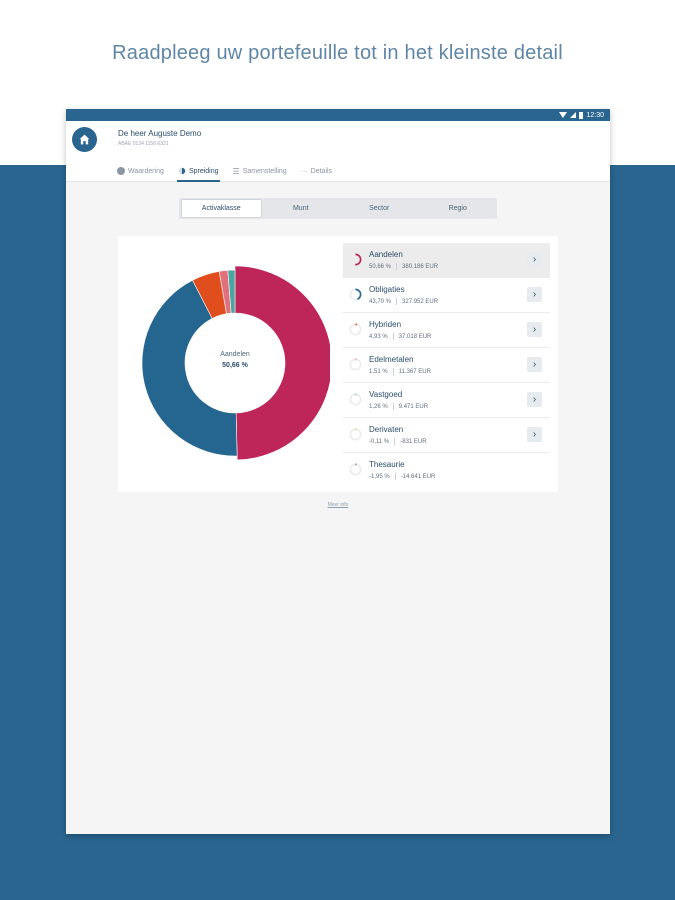  I want to click on tab-label: Waardering, so click(146, 171).